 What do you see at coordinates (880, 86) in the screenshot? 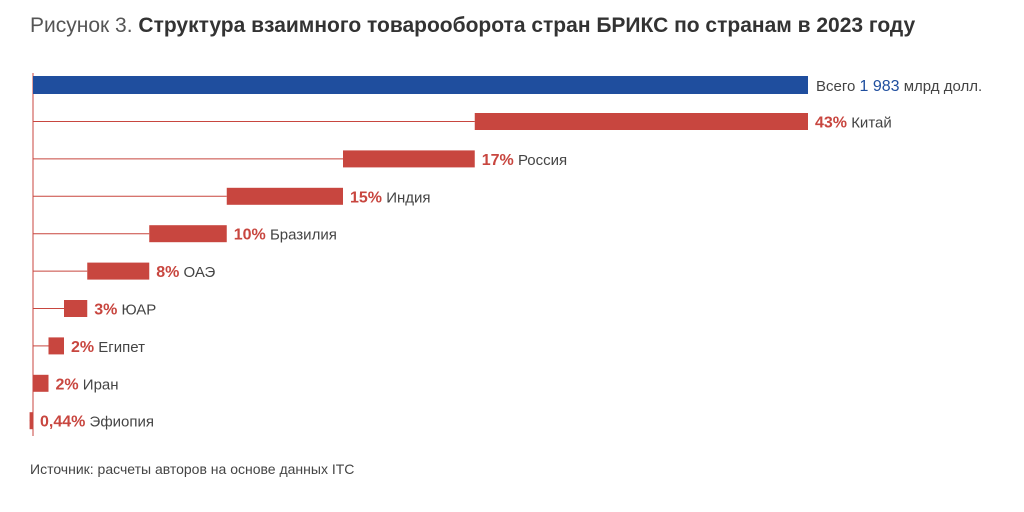
I see `total-value: 1 983` at bounding box center [880, 86].